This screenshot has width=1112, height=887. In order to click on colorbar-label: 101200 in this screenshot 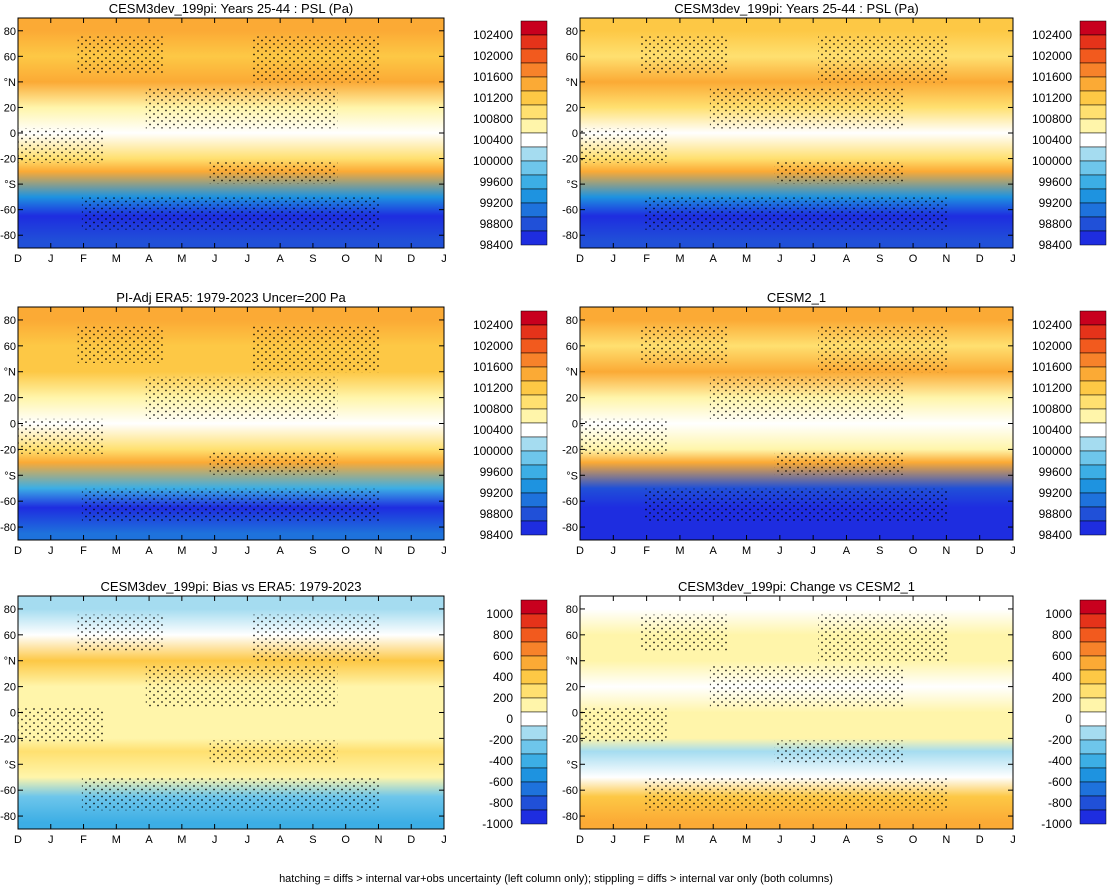, I will do `click(493, 98)`.